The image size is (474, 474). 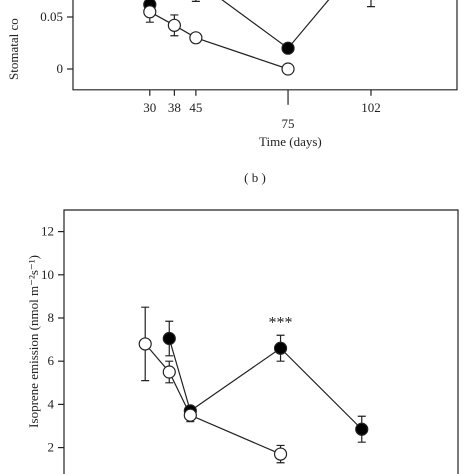 What do you see at coordinates (371, 107) in the screenshot?
I see `x-tick-label: 102` at bounding box center [371, 107].